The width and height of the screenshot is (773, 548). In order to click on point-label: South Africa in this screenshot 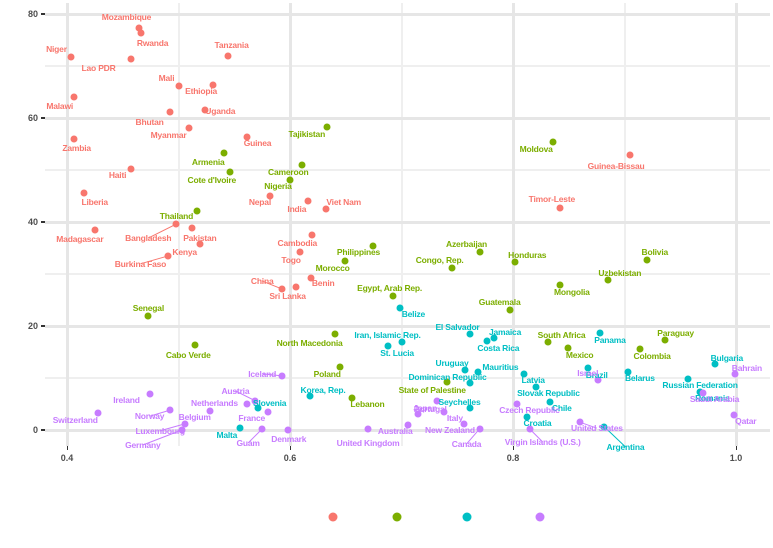, I will do `click(561, 335)`.